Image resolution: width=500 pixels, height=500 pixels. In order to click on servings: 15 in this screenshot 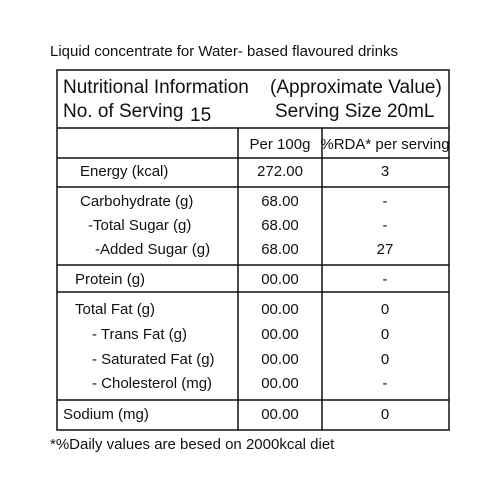, I will do `click(200, 115)`.